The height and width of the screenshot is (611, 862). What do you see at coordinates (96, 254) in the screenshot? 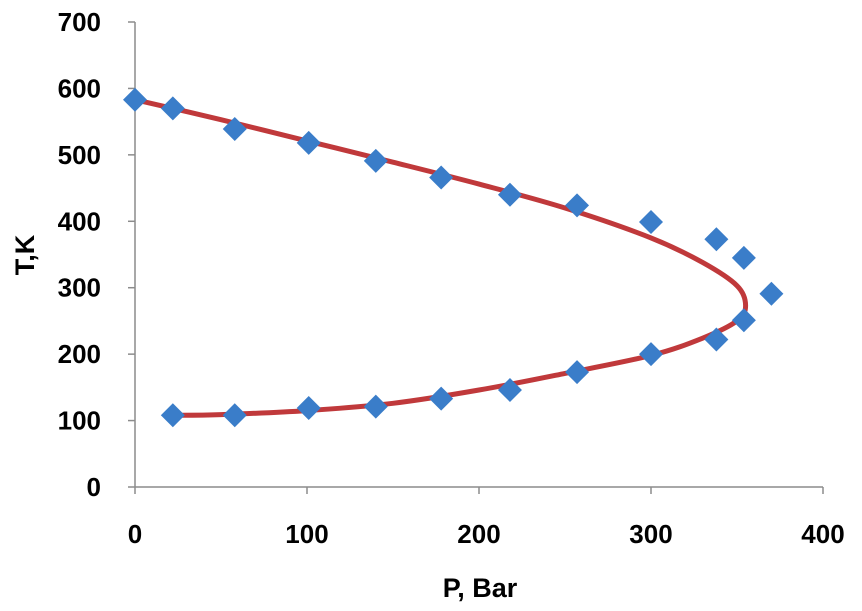
I see `y-axis-ticks: 0 100 200 300 400 500 600 700` at bounding box center [96, 254].